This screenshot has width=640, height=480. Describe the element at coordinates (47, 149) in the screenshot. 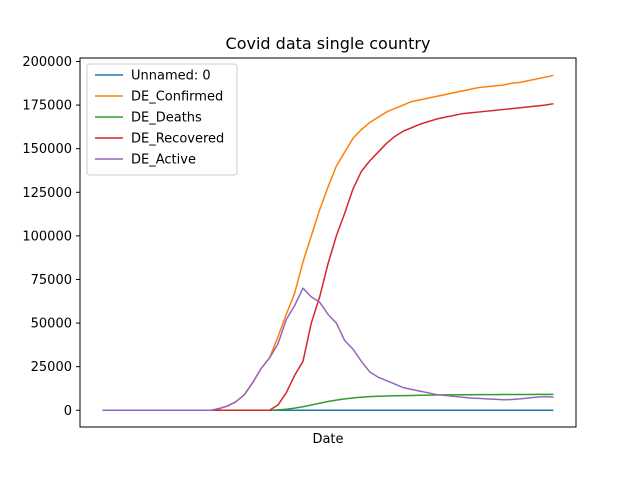

I see `y-tick-label: 150000` at that location.